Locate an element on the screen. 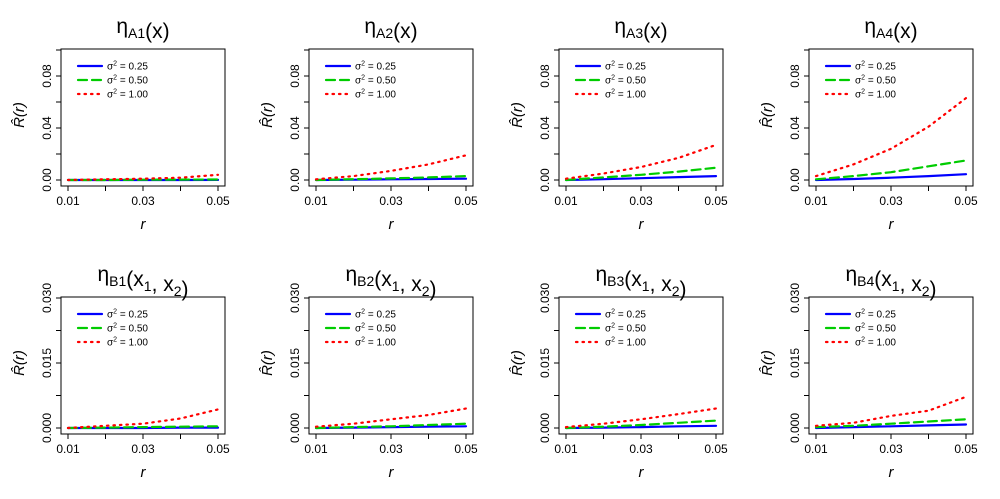  panel-title: ηB3(x1, x2) is located at coordinates (640, 282).